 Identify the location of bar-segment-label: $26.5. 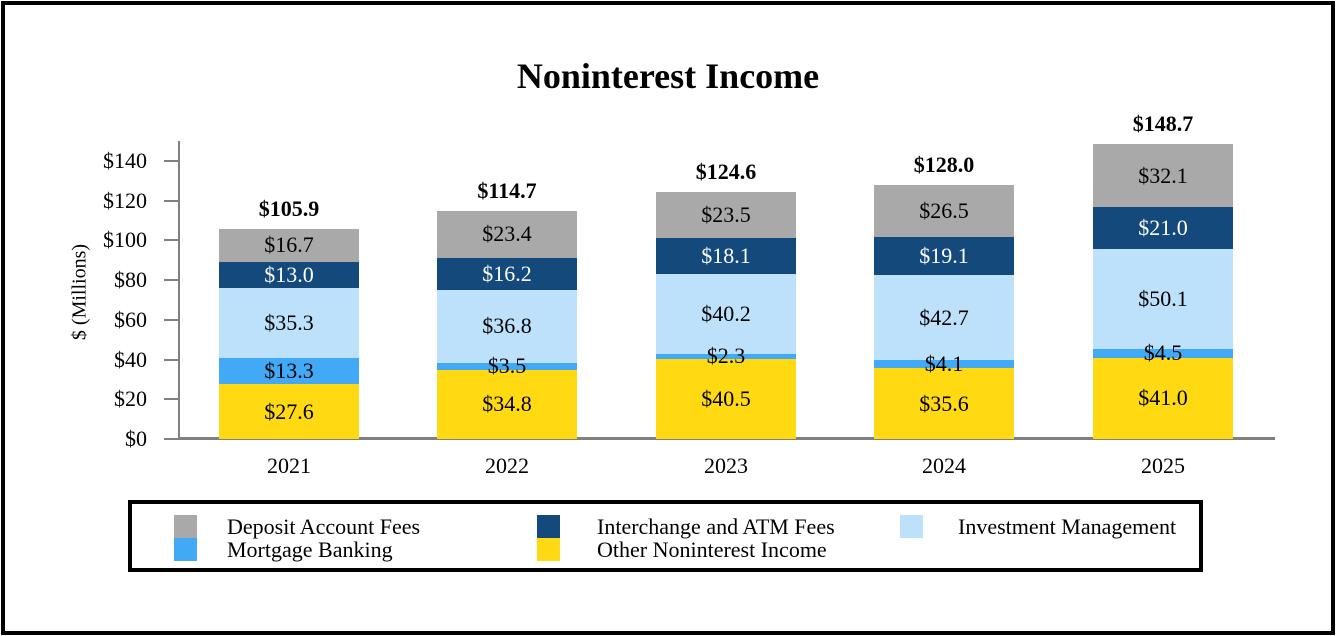
(944, 211).